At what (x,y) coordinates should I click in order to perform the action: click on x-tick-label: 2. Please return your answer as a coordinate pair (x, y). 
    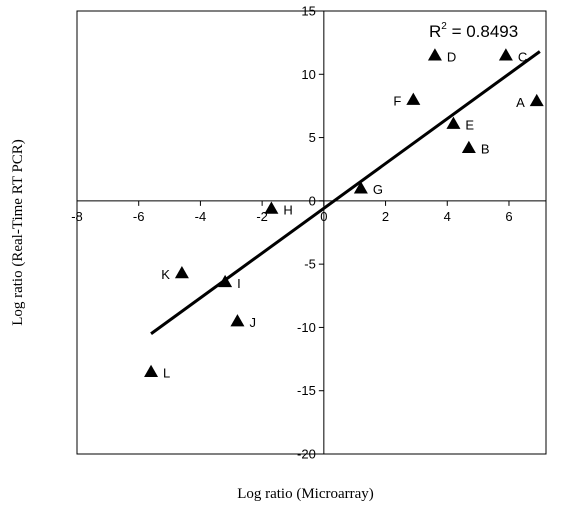
    Looking at the image, I should click on (385, 216).